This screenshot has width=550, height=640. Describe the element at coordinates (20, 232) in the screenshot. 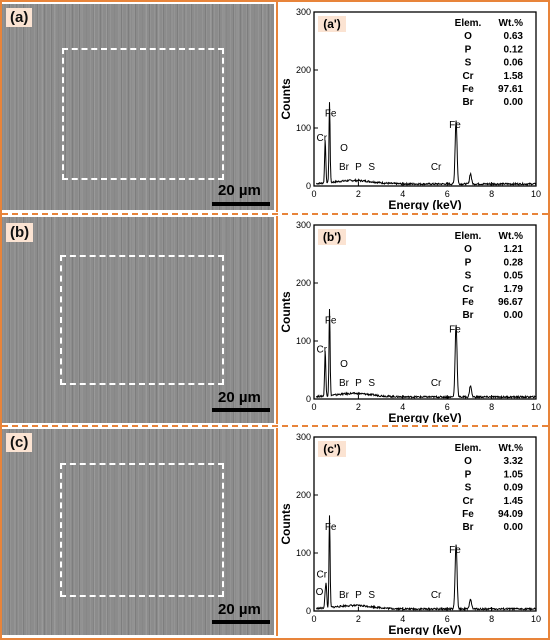

I see `panel-label: (b)` at that location.